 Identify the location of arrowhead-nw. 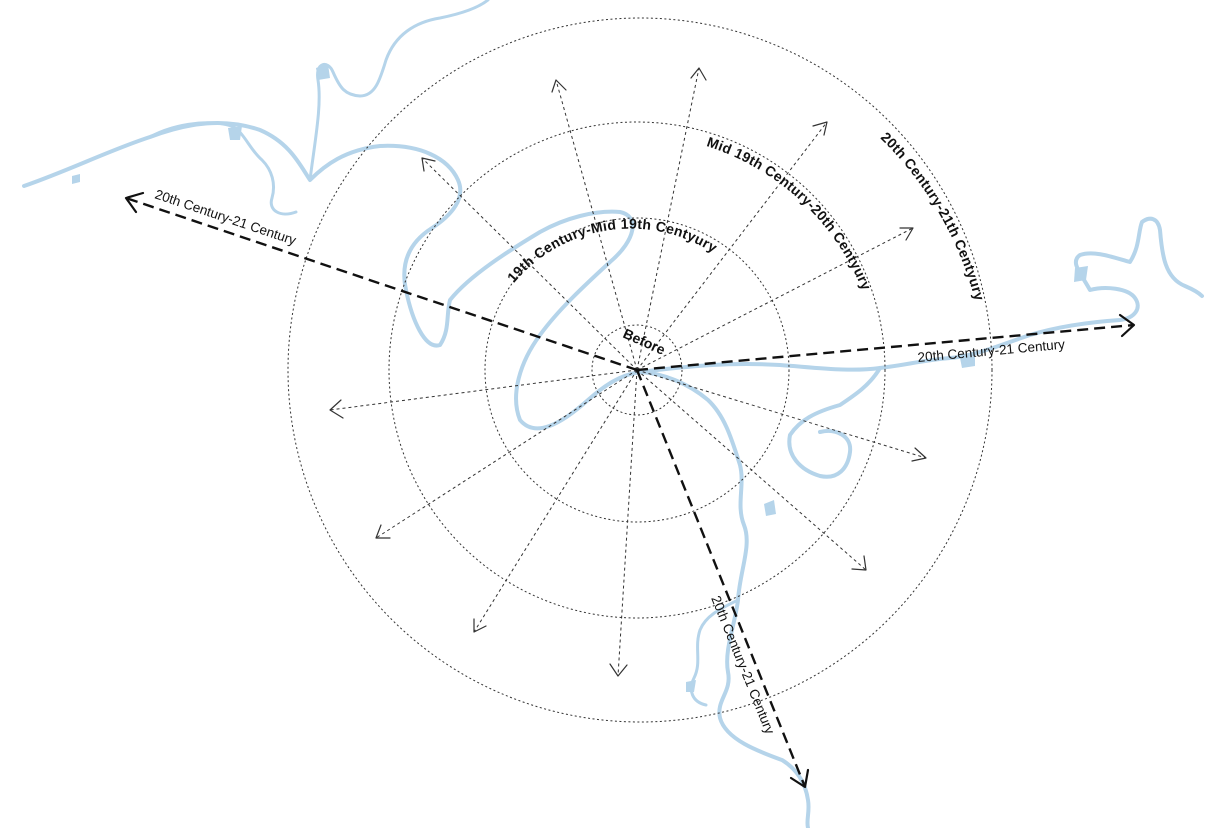
(428, 164).